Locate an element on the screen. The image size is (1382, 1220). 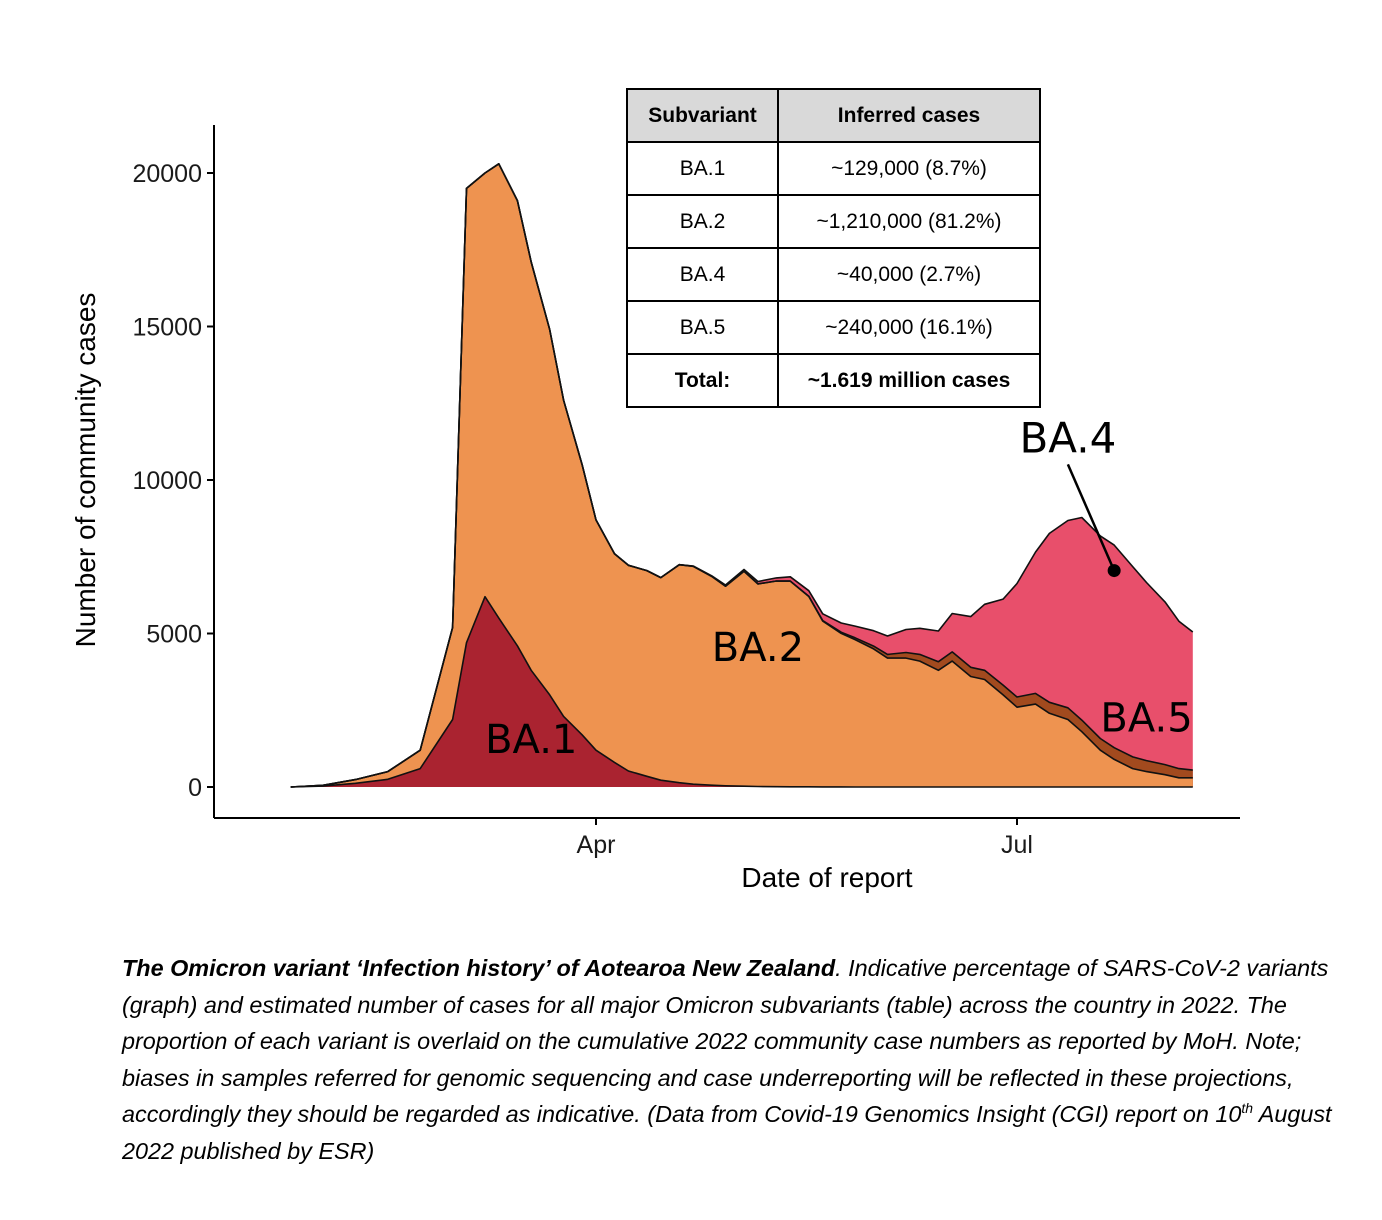
row-inferred-cases: ~129,000 (8.7%) is located at coordinates (909, 168).